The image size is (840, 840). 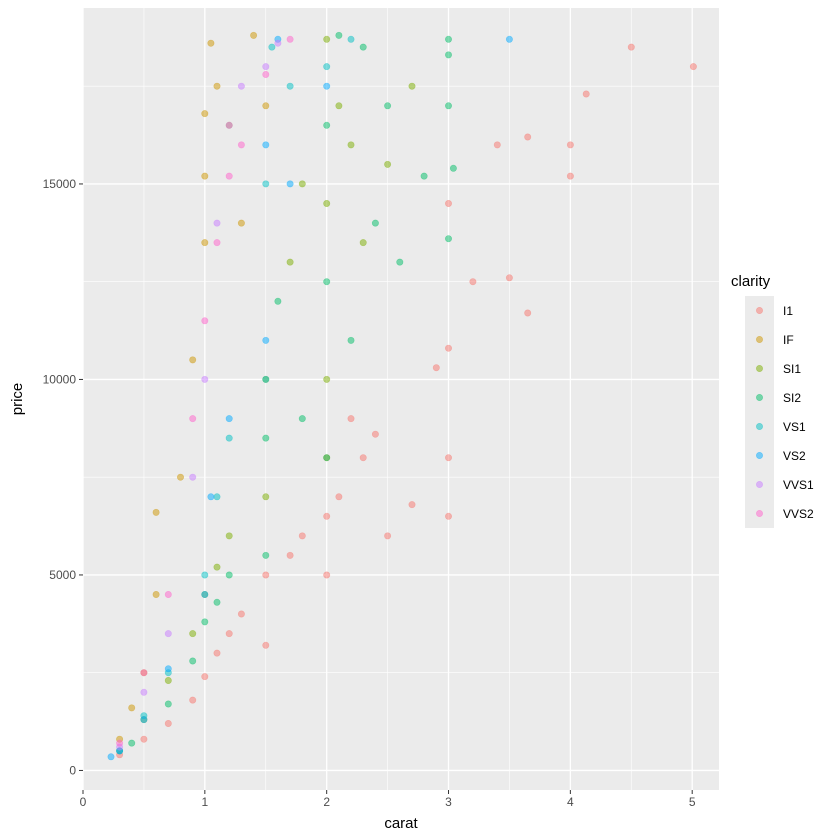 I want to click on legend-label-si2: SI2, so click(x=792, y=398).